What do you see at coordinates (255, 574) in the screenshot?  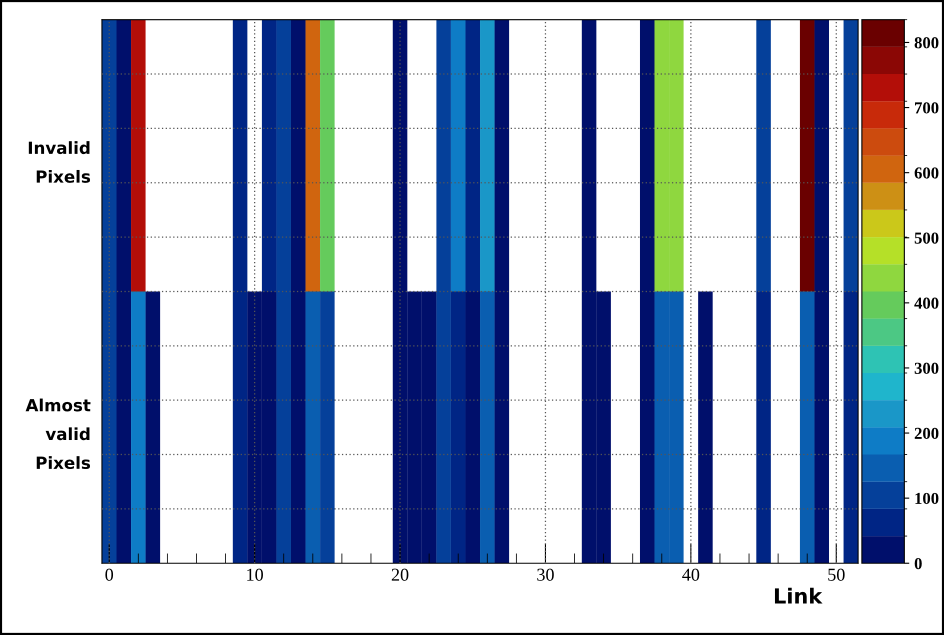 I see `x-tick-label: 10` at bounding box center [255, 574].